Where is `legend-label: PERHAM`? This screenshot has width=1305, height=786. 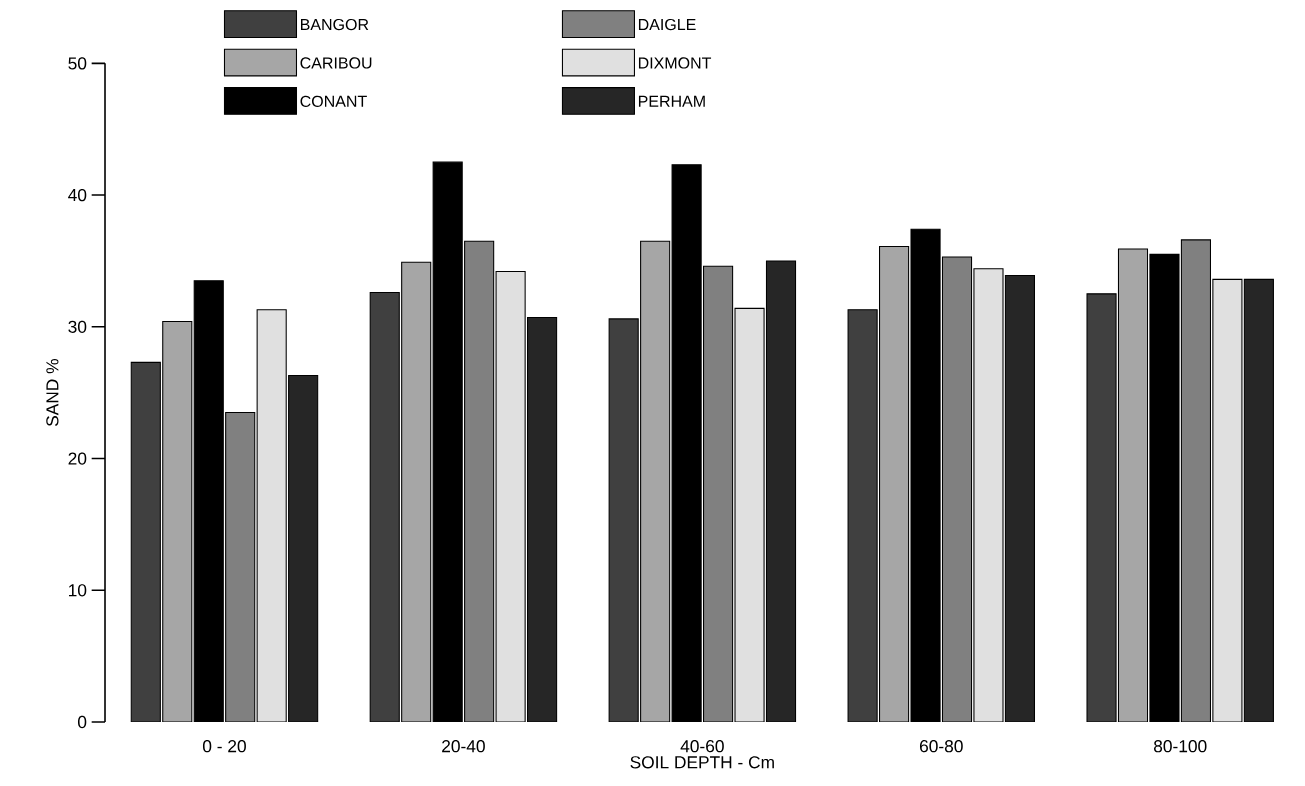 legend-label: PERHAM is located at coordinates (671, 101).